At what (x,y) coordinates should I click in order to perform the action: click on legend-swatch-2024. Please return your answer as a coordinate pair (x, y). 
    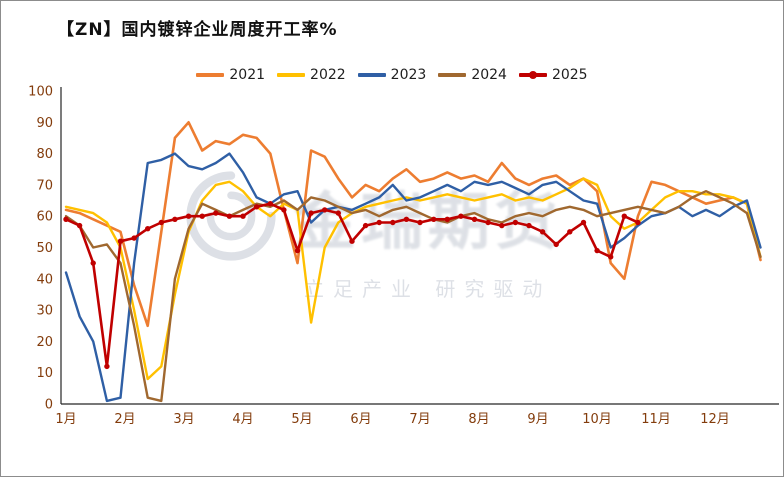
    Looking at the image, I should click on (452, 75).